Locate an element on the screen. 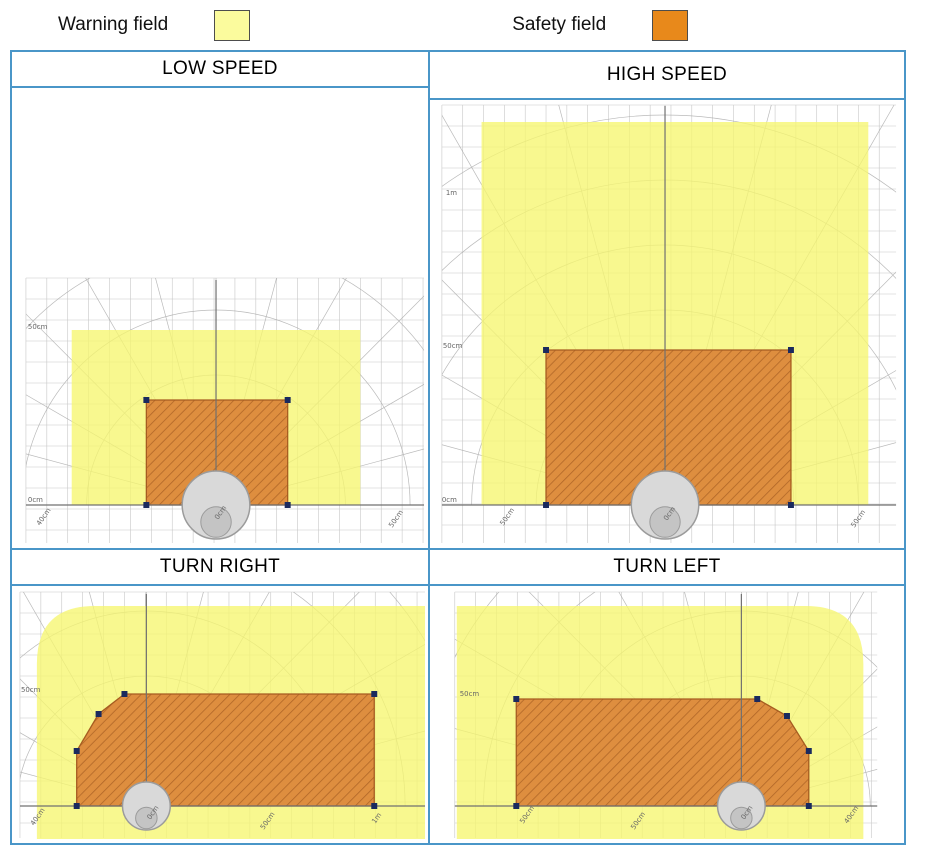  turn-right-title-text: TURN RIGHT is located at coordinates (220, 566).